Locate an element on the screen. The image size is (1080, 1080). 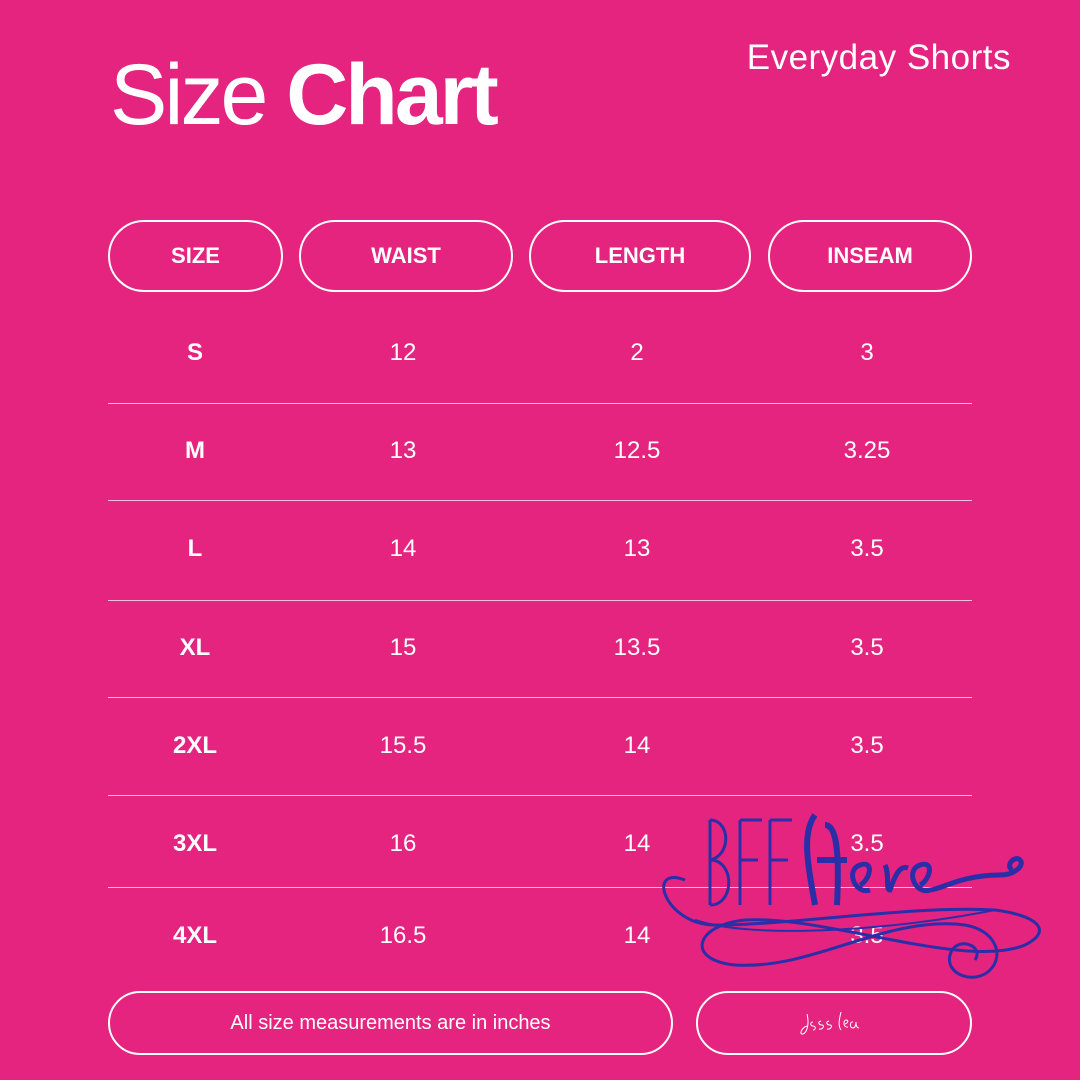
cell-size: M is located at coordinates (195, 450).